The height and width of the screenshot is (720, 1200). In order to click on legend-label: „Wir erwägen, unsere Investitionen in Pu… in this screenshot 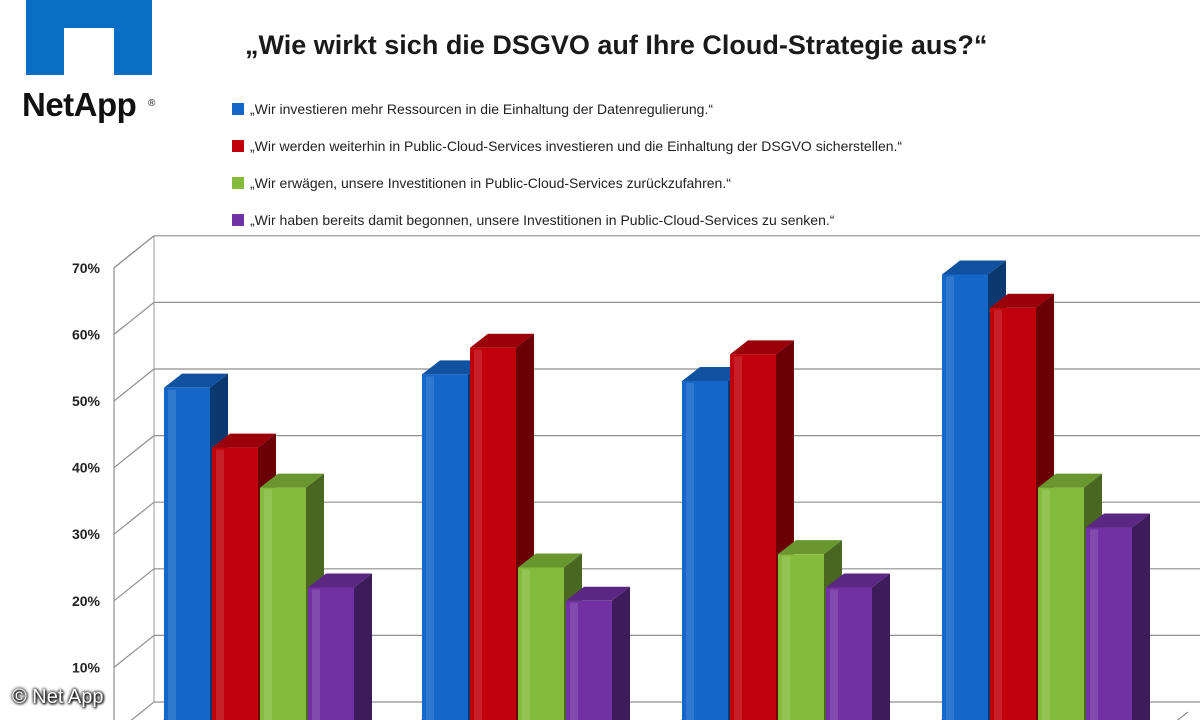, I will do `click(490, 182)`.